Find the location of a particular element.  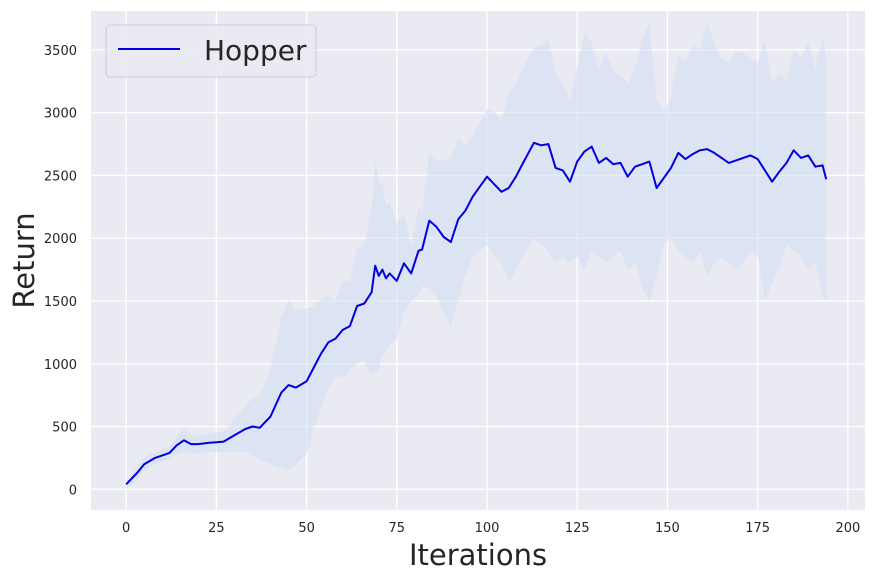

x-tick-labels: 0 25 50 75 100 125 150 175 200 is located at coordinates (491, 528).